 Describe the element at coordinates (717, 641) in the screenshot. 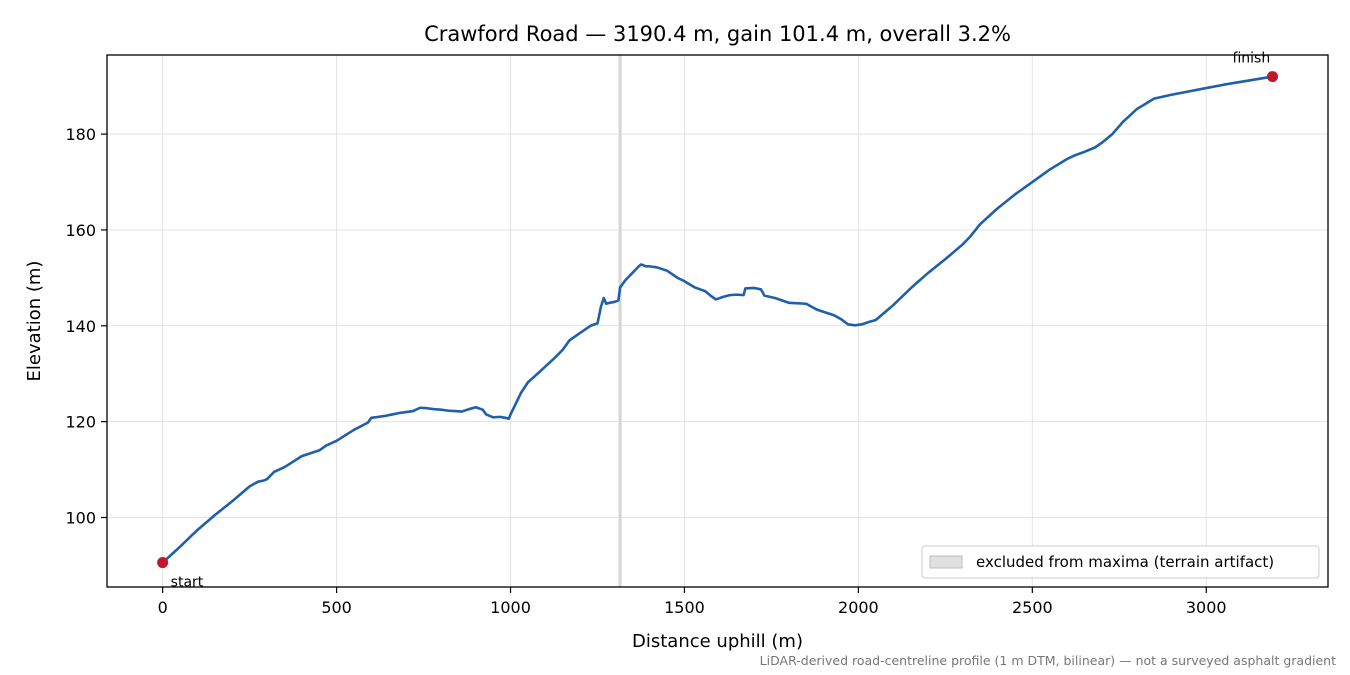

I see `x-axis-label: Distance uphill (m)` at that location.